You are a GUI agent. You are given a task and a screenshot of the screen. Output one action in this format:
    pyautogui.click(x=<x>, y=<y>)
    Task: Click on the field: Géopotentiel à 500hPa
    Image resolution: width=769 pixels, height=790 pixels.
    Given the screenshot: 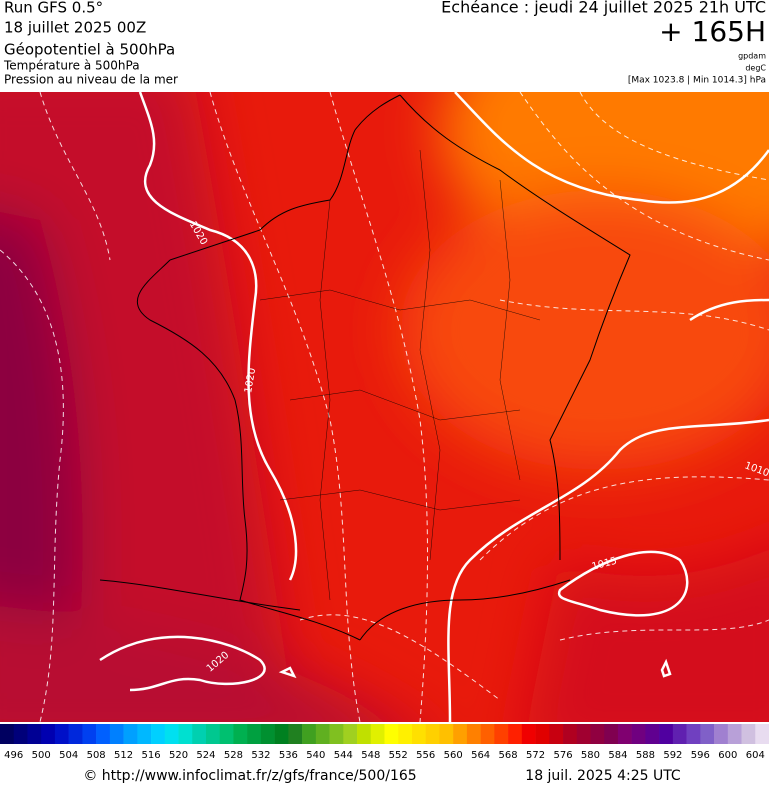 What is the action you would take?
    pyautogui.click(x=89, y=50)
    